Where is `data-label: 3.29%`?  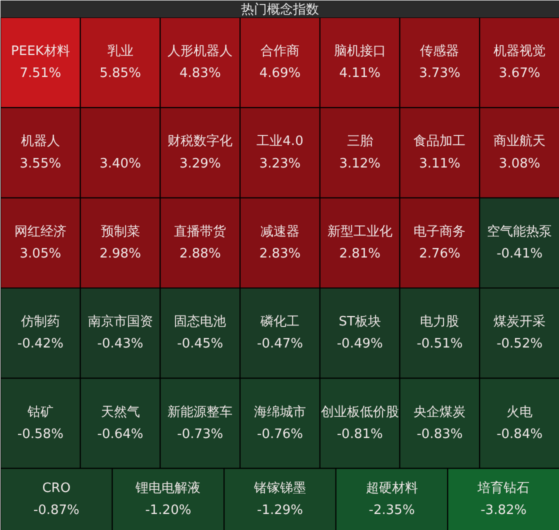
data-label: 3.29% is located at coordinates (200, 164).